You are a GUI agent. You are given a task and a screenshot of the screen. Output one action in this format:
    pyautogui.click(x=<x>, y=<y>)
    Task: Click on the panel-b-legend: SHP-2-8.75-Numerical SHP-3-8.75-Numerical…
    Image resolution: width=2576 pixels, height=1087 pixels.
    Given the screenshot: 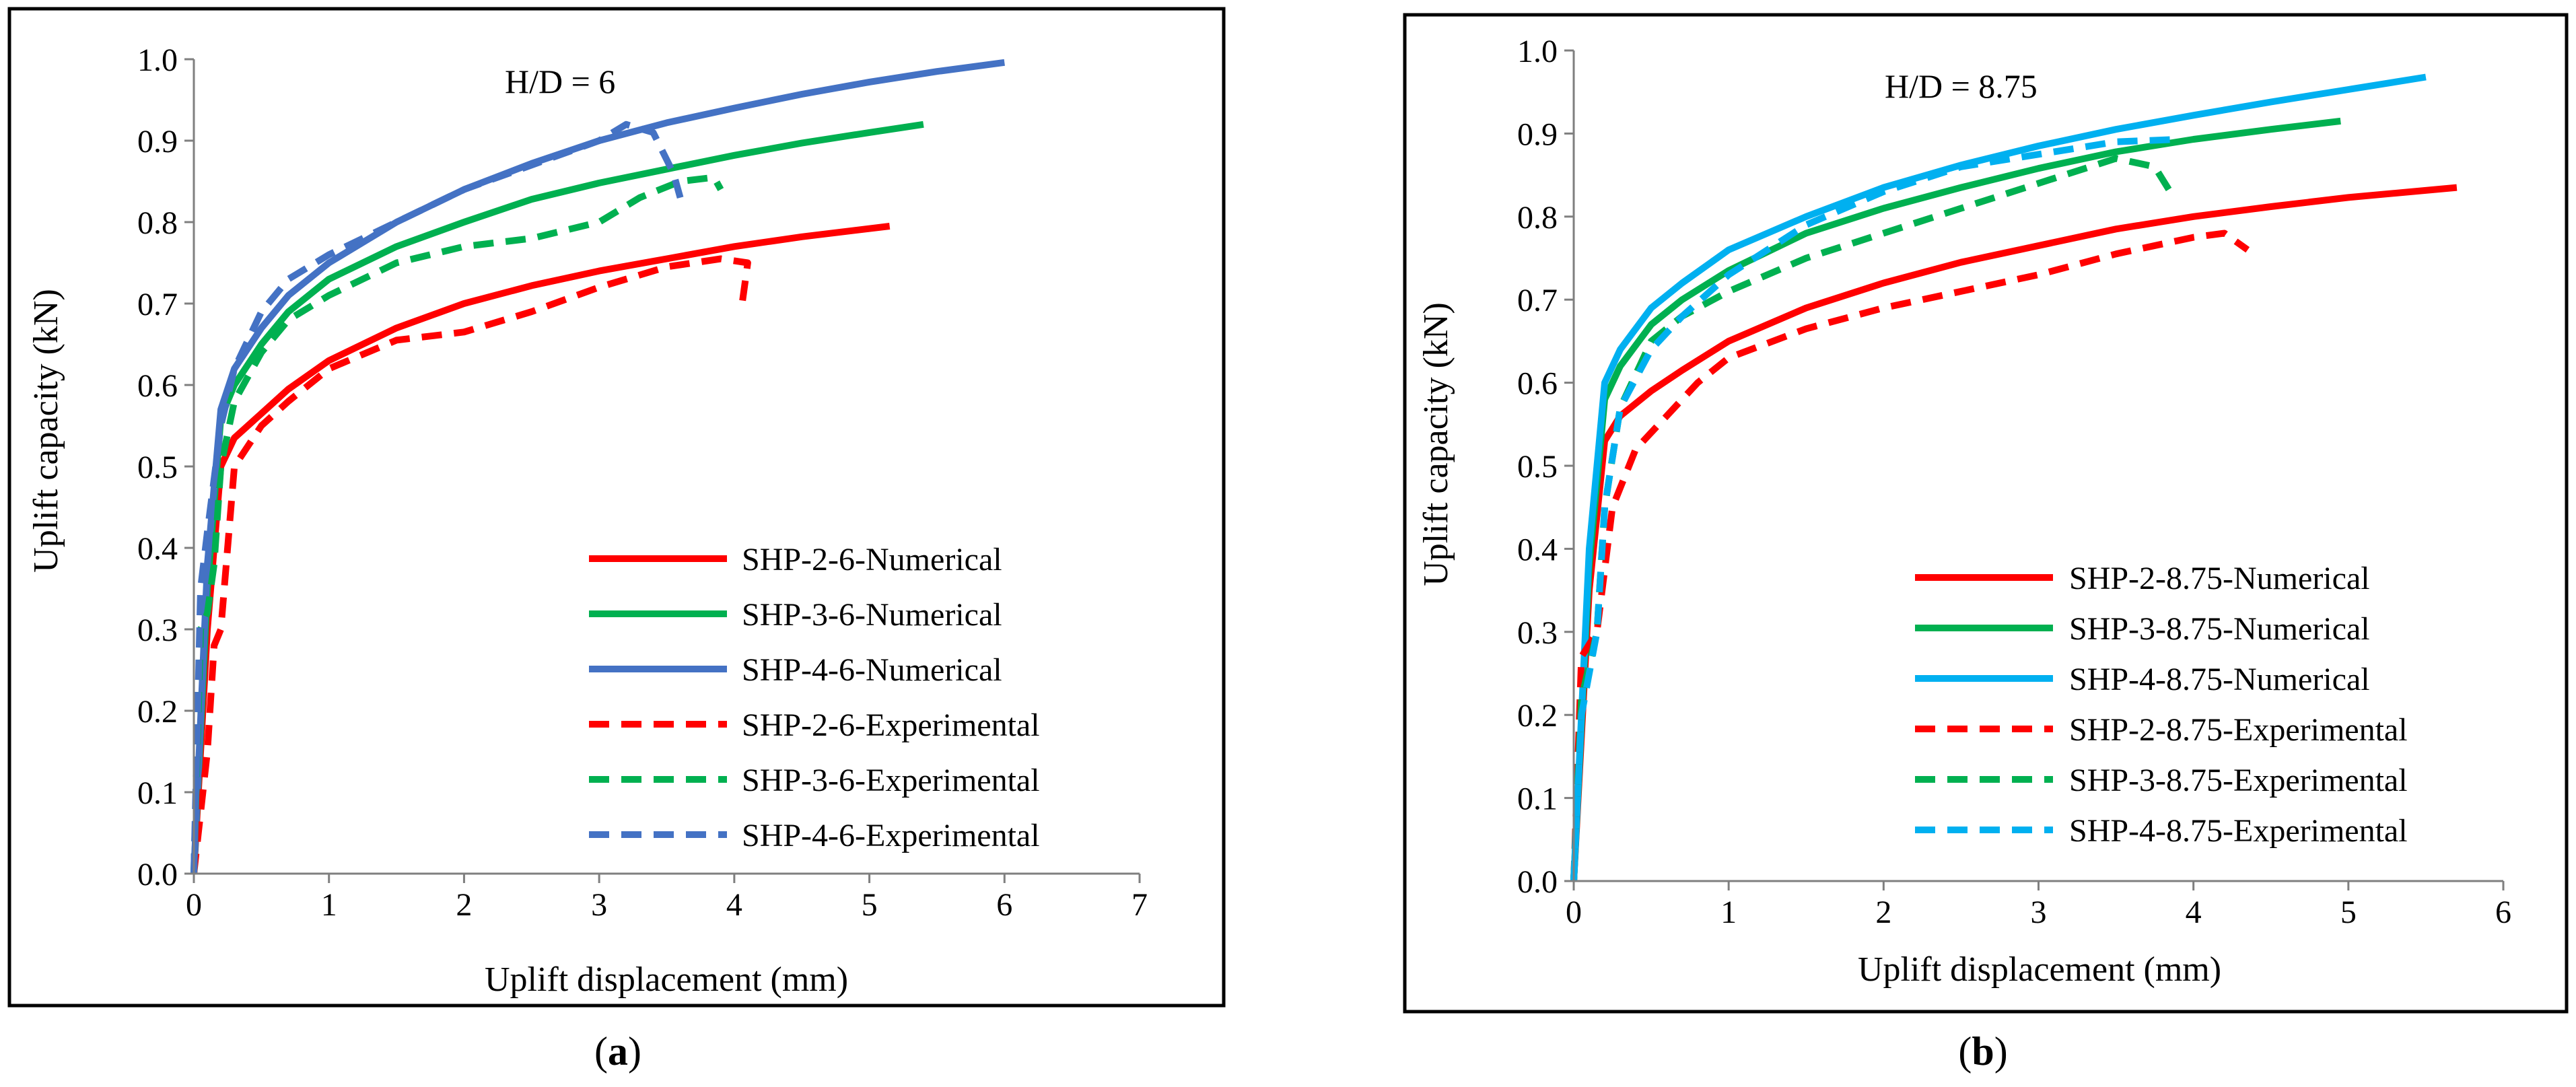 What is the action you would take?
    pyautogui.click(x=2161, y=705)
    